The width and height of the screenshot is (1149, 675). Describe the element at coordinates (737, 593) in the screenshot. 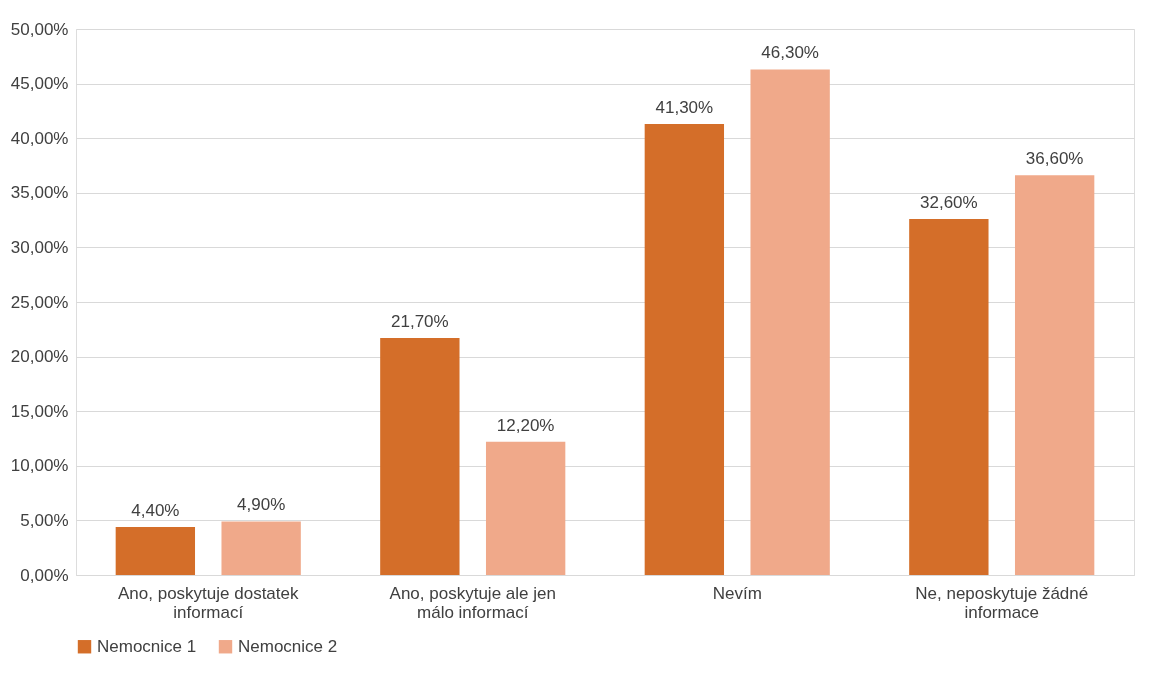

I see `x-tick-label: Nevím` at that location.